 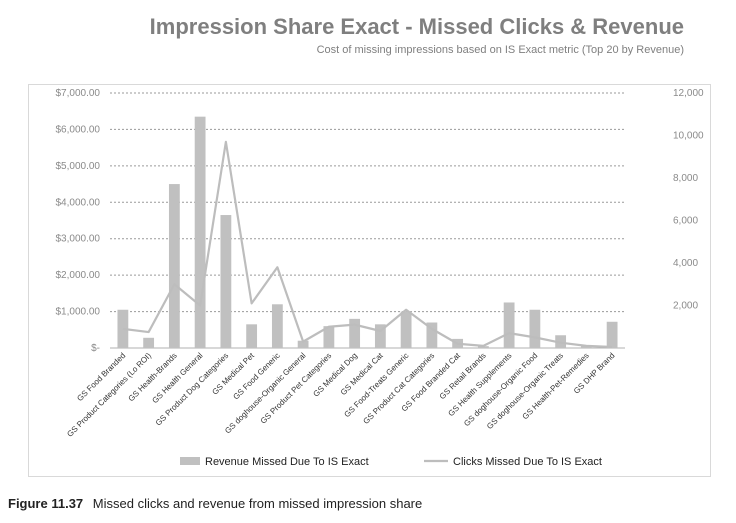 What do you see at coordinates (95, 348) in the screenshot?
I see `y-left-tick-label: $-` at bounding box center [95, 348].